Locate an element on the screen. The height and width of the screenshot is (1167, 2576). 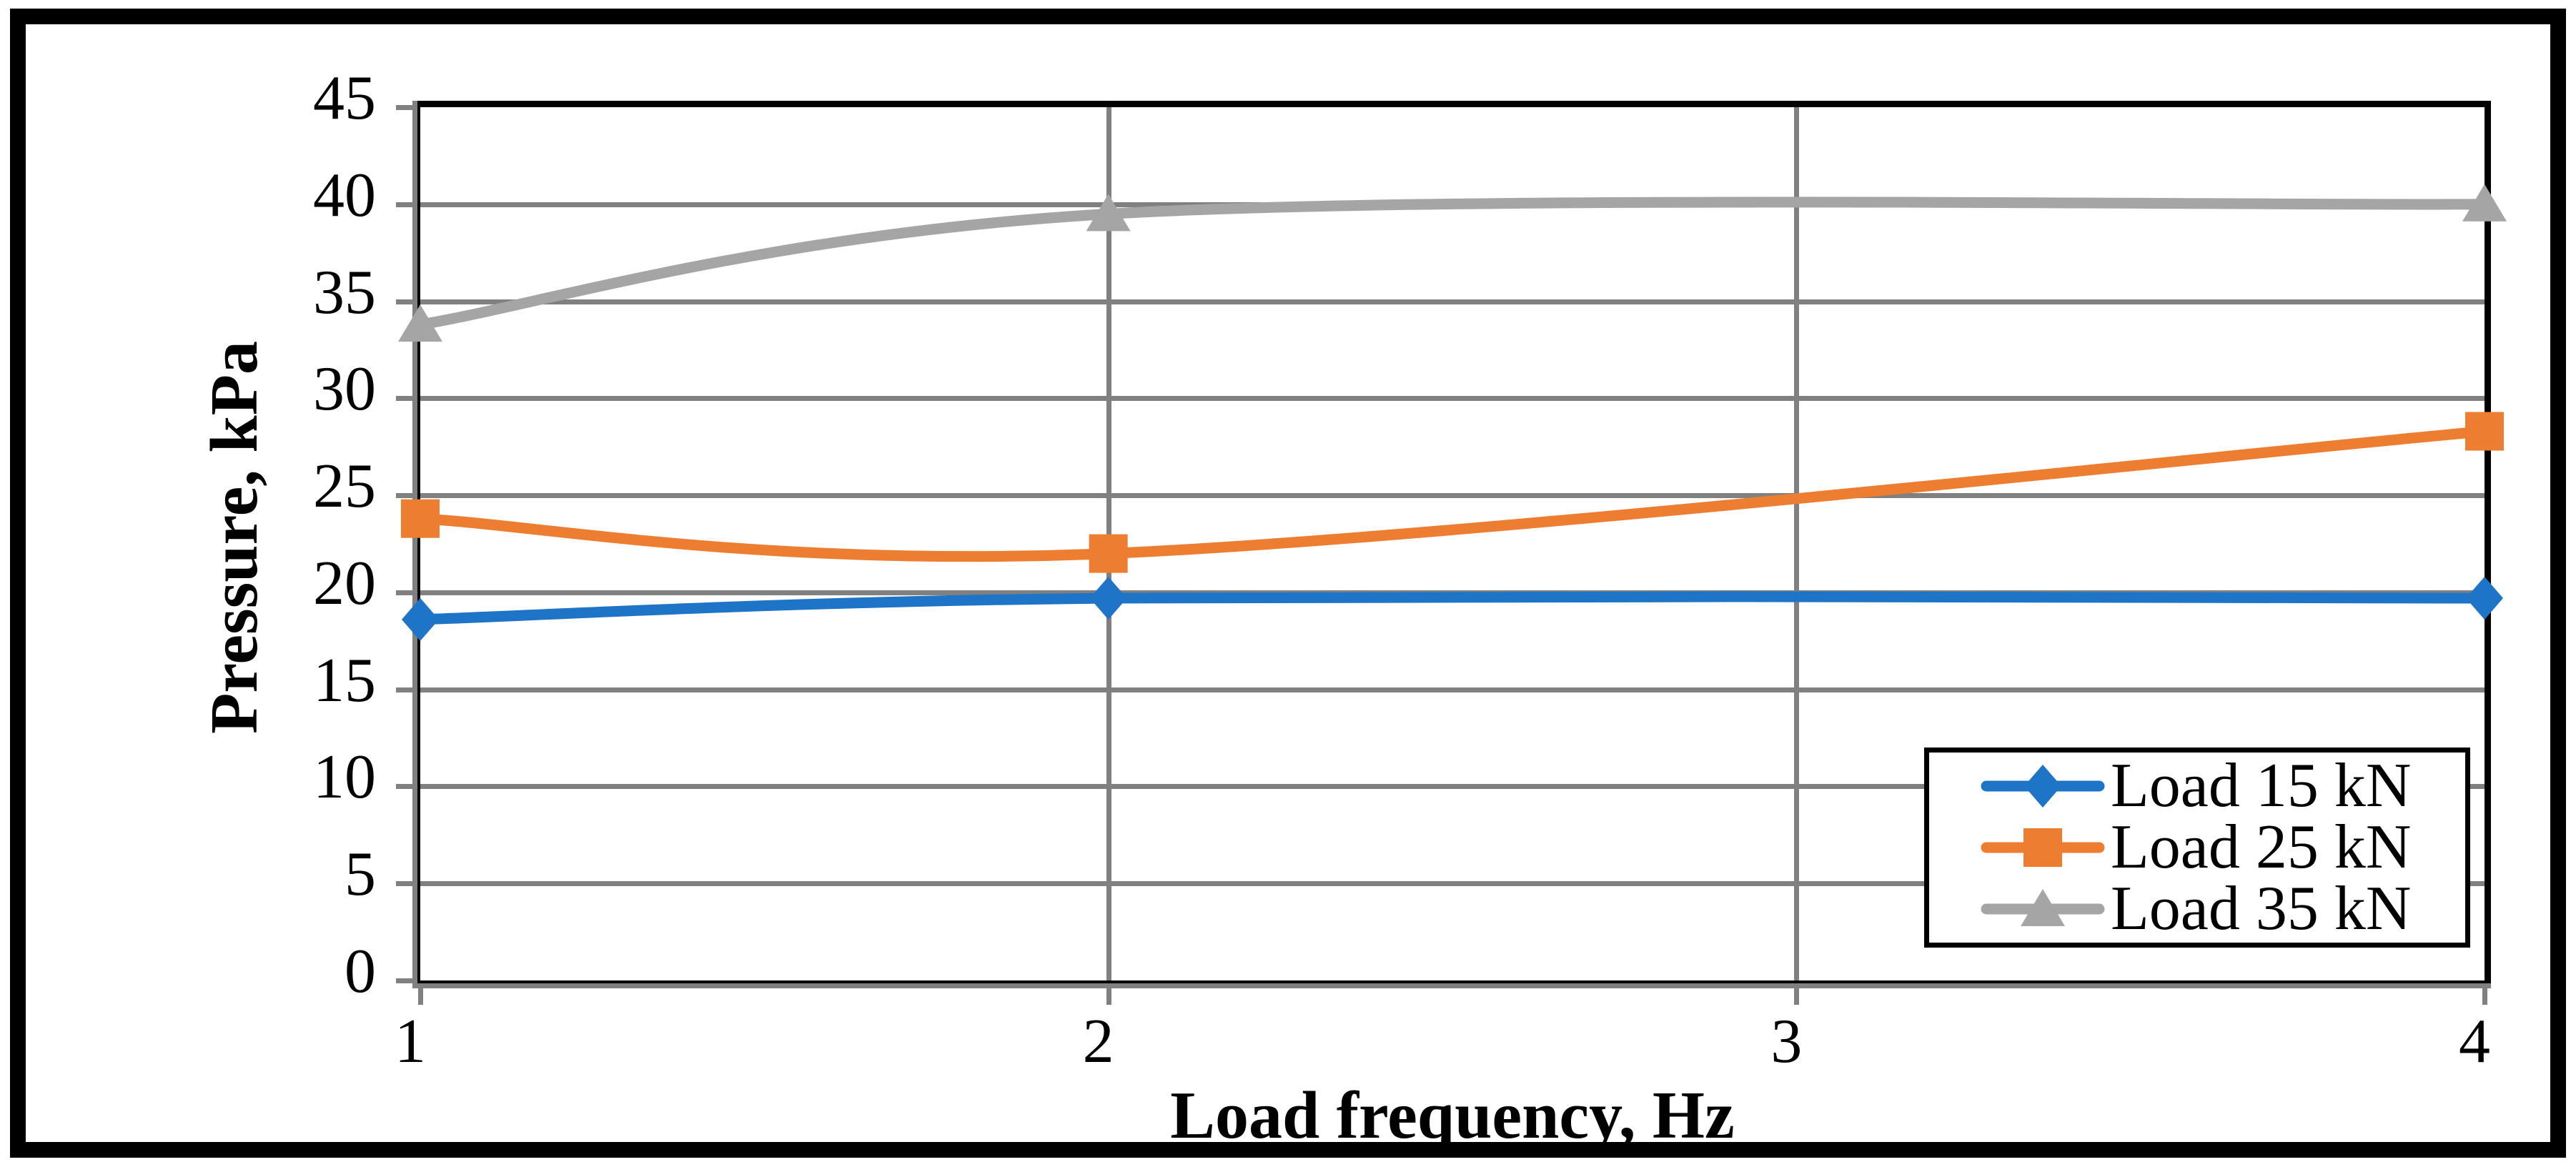
legend-item: Load 15 kN is located at coordinates (2223, 786).